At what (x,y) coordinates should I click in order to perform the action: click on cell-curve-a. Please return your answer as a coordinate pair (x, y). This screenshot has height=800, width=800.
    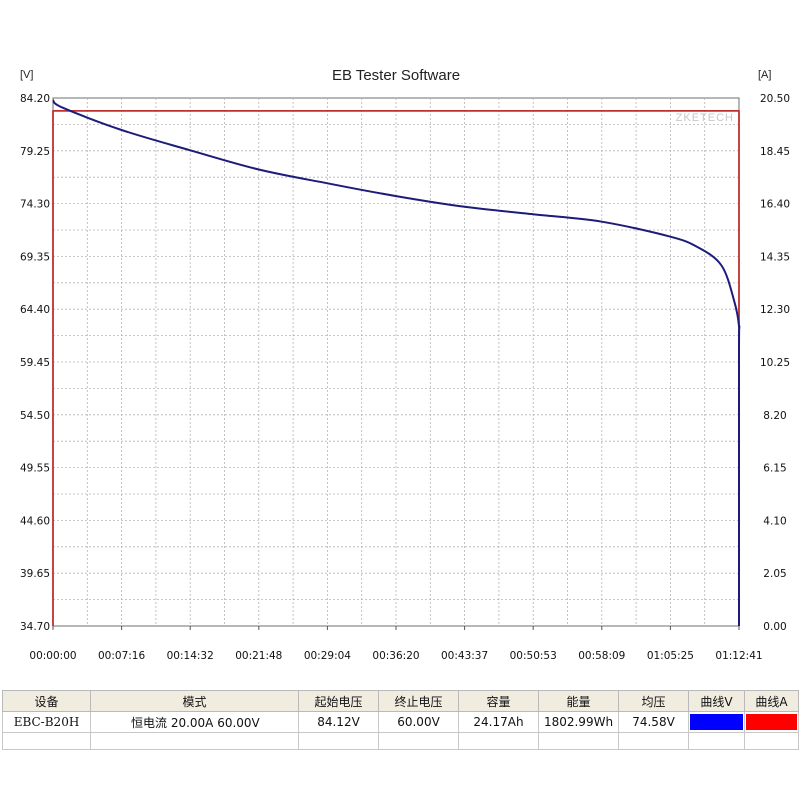
    Looking at the image, I should click on (771, 722).